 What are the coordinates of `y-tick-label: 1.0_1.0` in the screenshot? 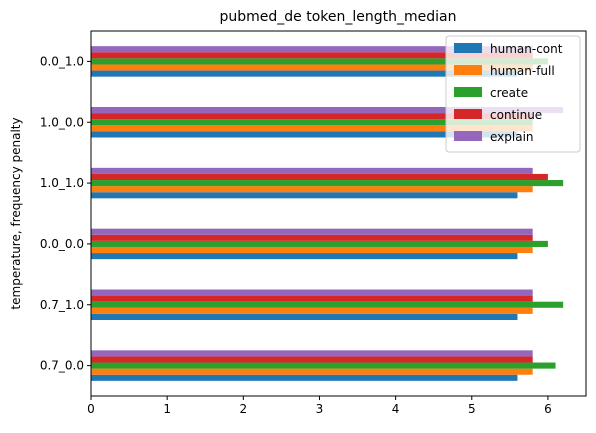 It's located at (62, 183).